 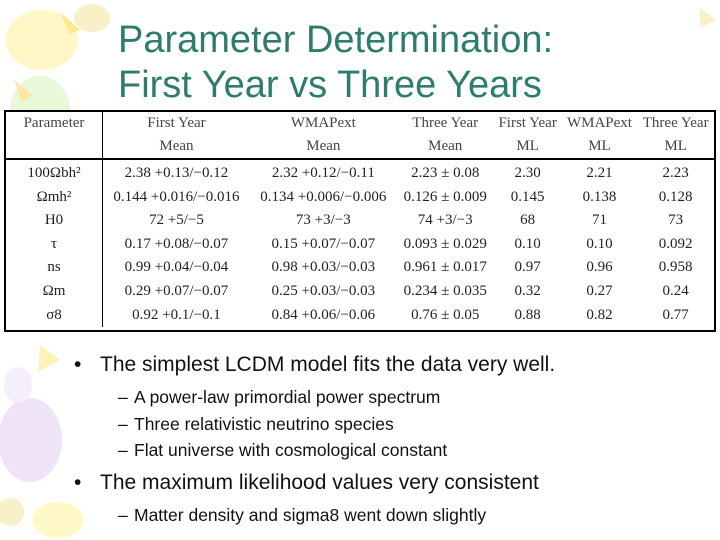 I want to click on table-cell: 2.32 +0.12/−0.11, so click(x=323, y=173).